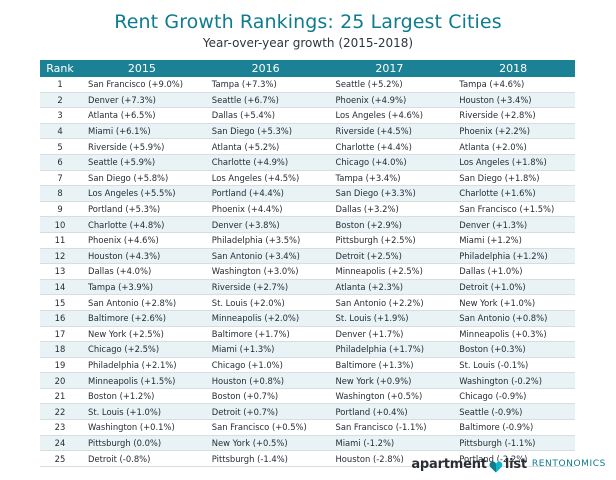 The width and height of the screenshot is (616, 480). Describe the element at coordinates (60, 178) in the screenshot. I see `rank-cell: 7` at that location.